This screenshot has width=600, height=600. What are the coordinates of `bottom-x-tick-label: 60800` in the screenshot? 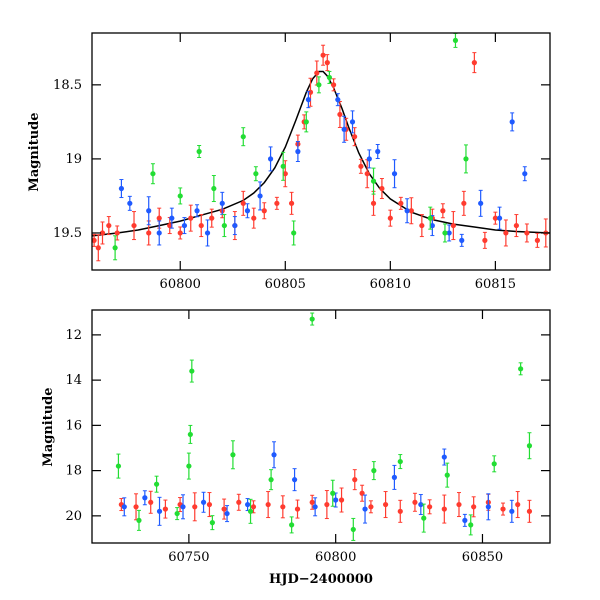 It's located at (335, 557).